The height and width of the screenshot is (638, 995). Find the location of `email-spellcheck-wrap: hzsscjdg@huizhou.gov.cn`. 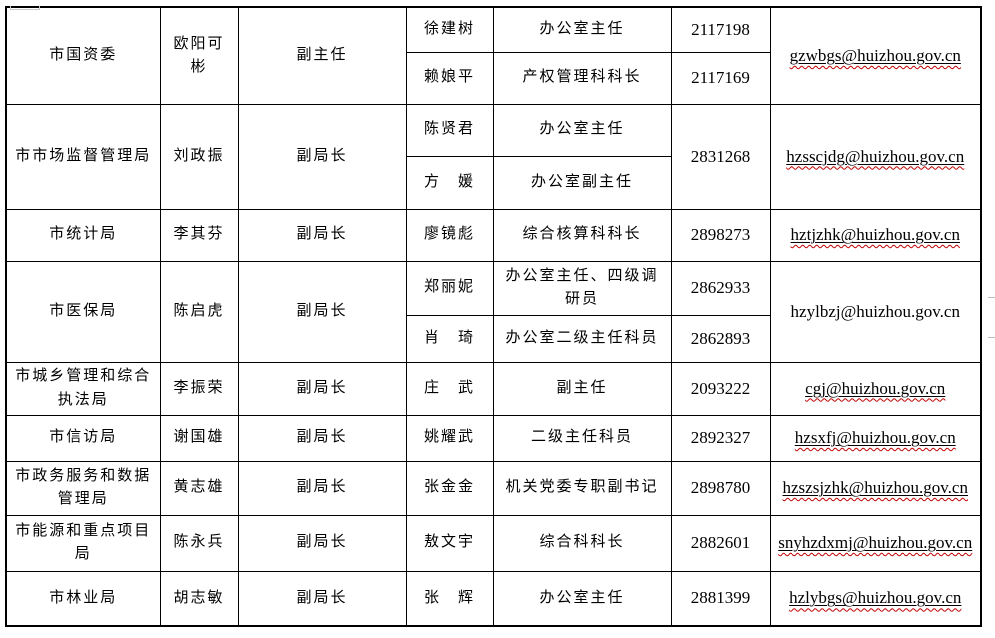

email-spellcheck-wrap: hzsscjdg@huizhou.gov.cn is located at coordinates (875, 156).